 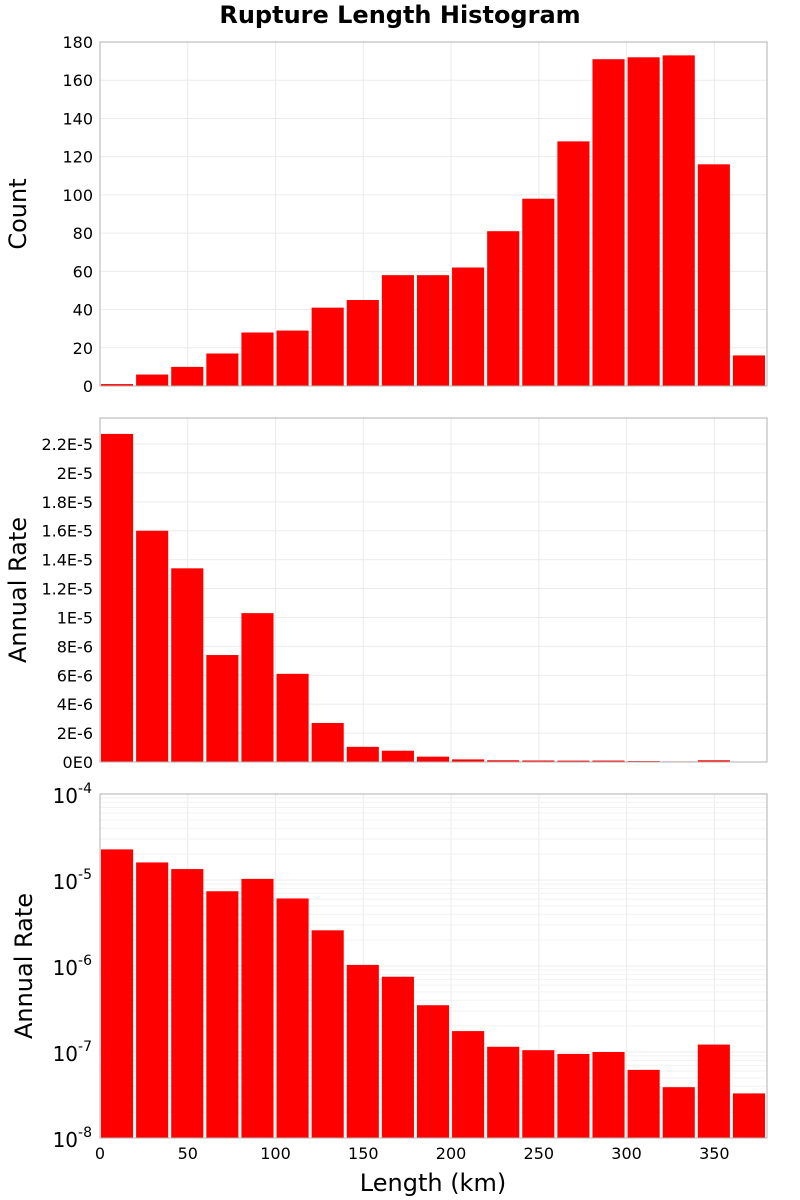 I want to click on x-axis-label: Length (km), so click(x=433, y=1183).